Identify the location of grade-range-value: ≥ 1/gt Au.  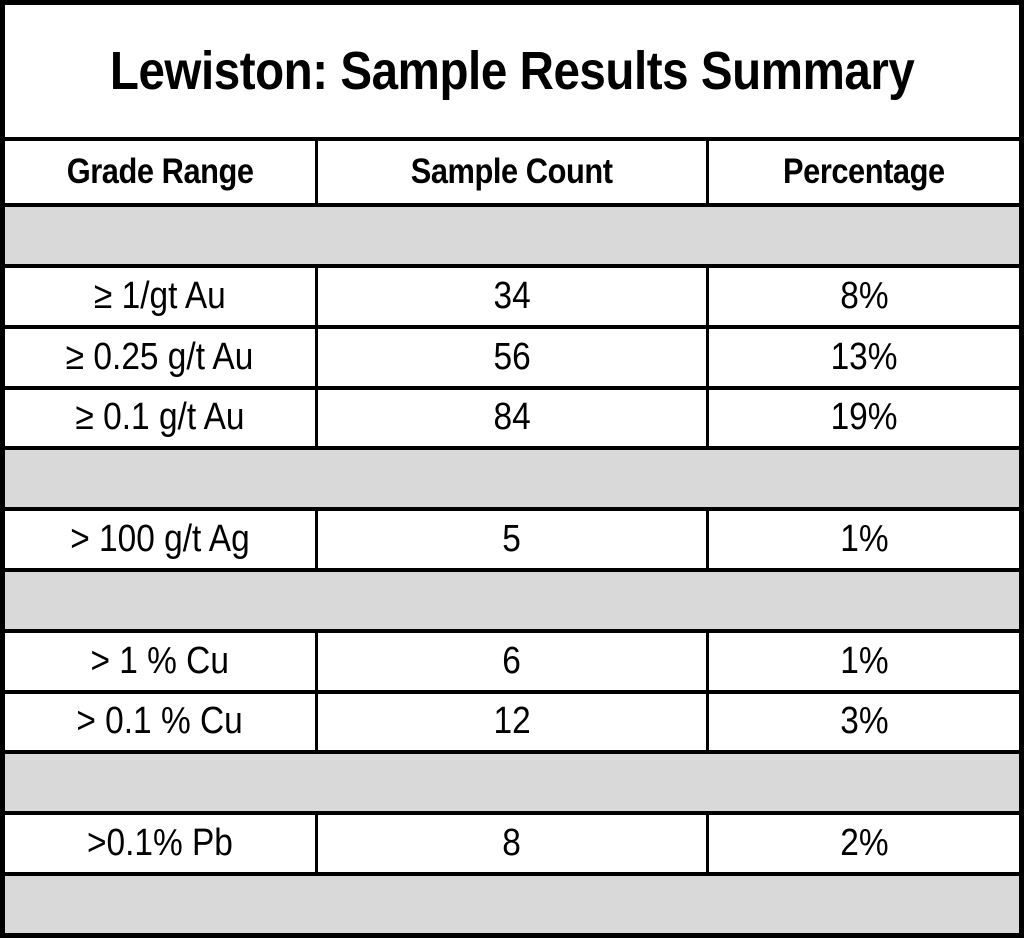
(159, 295).